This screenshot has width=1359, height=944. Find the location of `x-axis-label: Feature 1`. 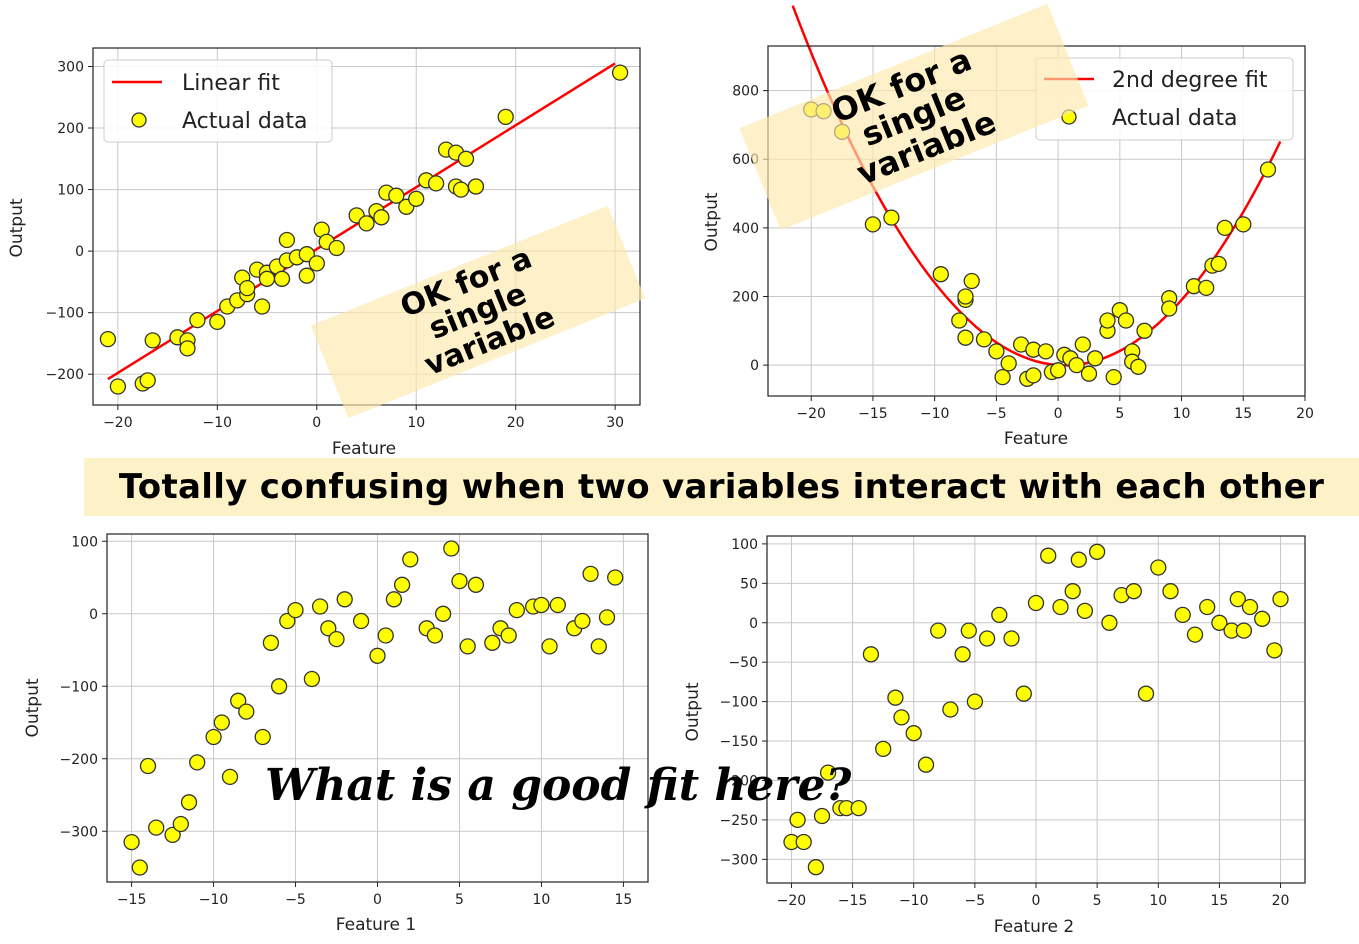

x-axis-label: Feature 1 is located at coordinates (376, 925).